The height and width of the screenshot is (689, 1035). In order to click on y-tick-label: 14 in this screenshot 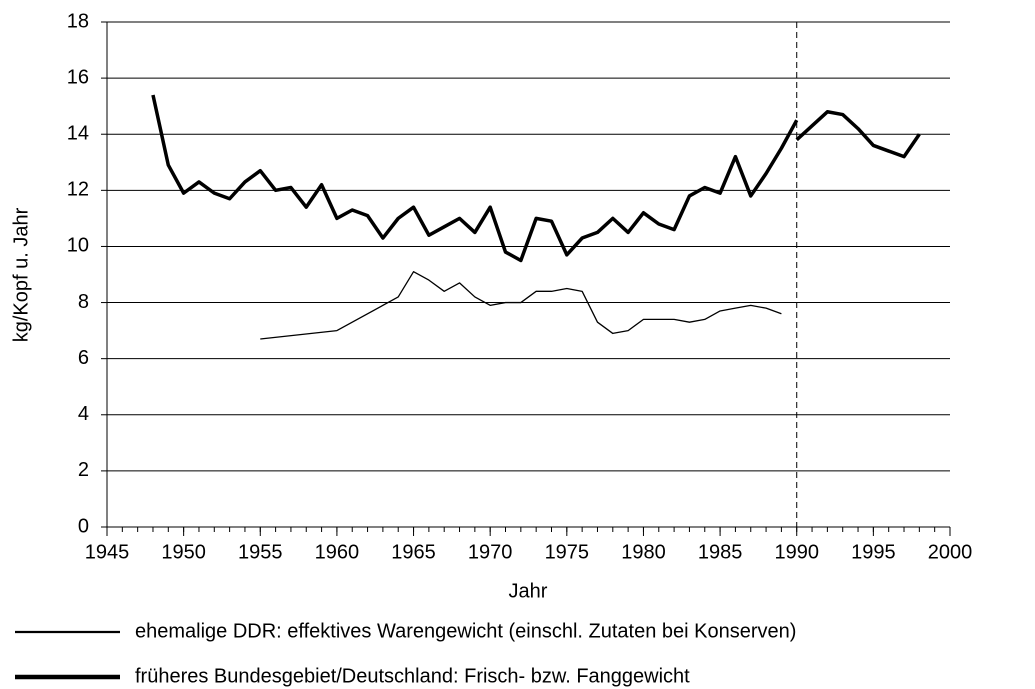, I will do `click(78, 134)`.